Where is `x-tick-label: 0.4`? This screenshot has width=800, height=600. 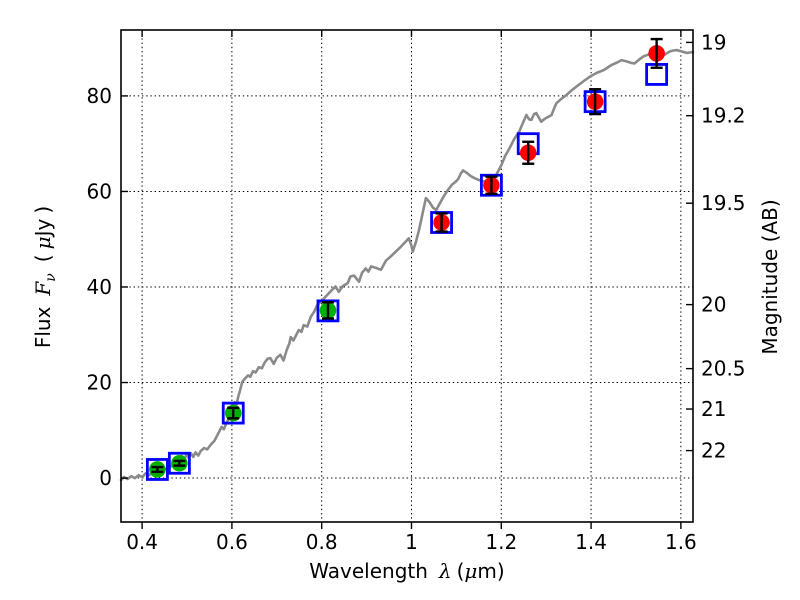 x-tick-label: 0.4 is located at coordinates (142, 542).